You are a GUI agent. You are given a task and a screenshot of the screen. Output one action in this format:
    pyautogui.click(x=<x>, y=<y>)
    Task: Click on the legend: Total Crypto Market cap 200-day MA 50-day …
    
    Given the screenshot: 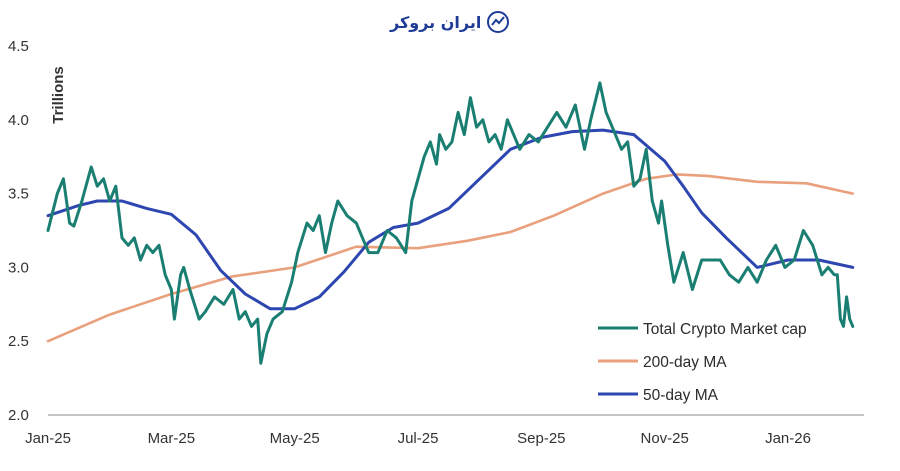 What is the action you would take?
    pyautogui.click(x=702, y=362)
    